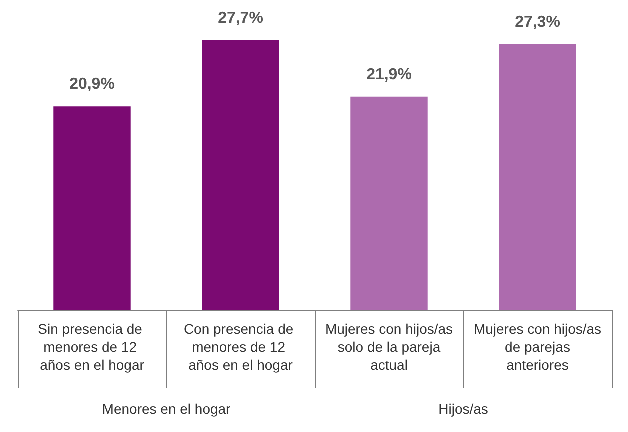 The image size is (628, 432). I want to click on text: Hijos/as, so click(463, 409).